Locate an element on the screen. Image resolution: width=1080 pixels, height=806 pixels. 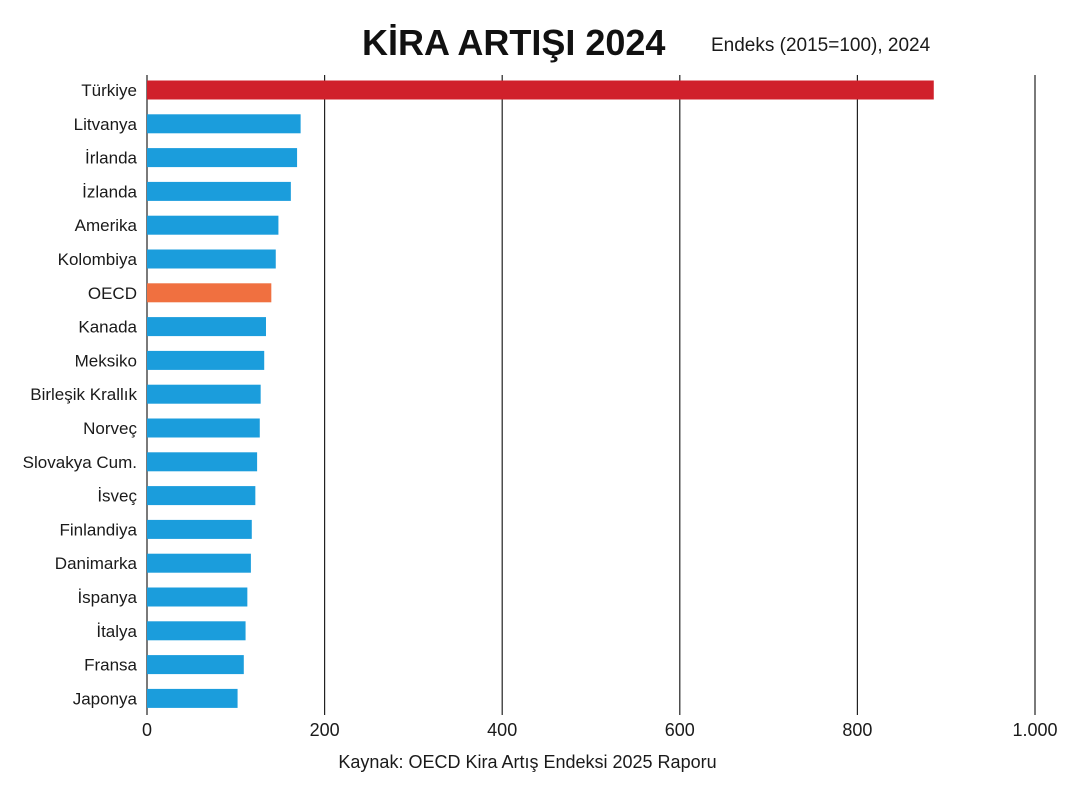
x-tick-label: 1.000 is located at coordinates (1034, 730).